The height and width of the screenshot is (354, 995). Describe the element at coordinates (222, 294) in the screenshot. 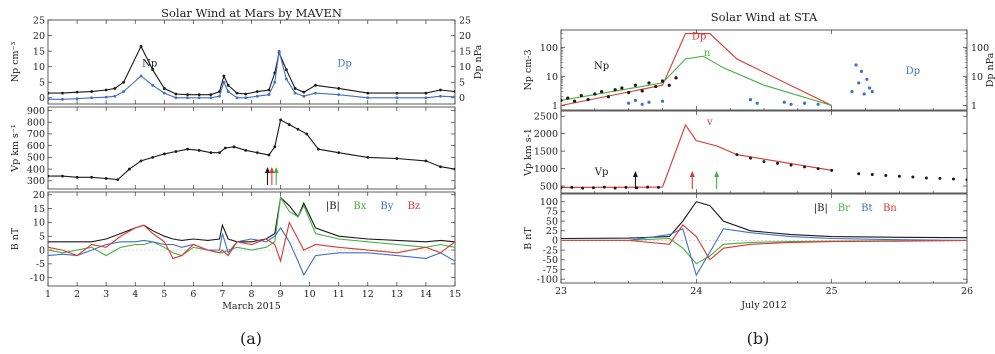

I see `x-tick-label: 7` at that location.